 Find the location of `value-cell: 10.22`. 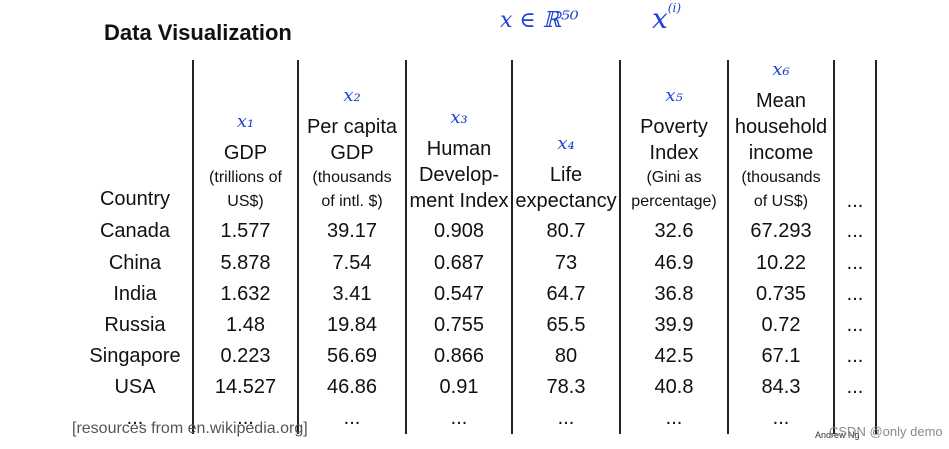

value-cell: 10.22 is located at coordinates (780, 263).